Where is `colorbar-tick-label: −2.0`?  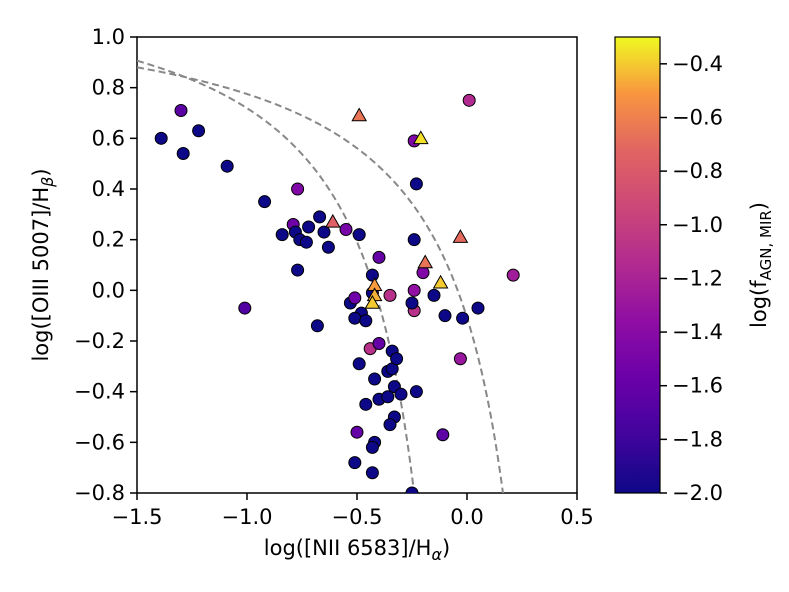 colorbar-tick-label: −2.0 is located at coordinates (697, 493).